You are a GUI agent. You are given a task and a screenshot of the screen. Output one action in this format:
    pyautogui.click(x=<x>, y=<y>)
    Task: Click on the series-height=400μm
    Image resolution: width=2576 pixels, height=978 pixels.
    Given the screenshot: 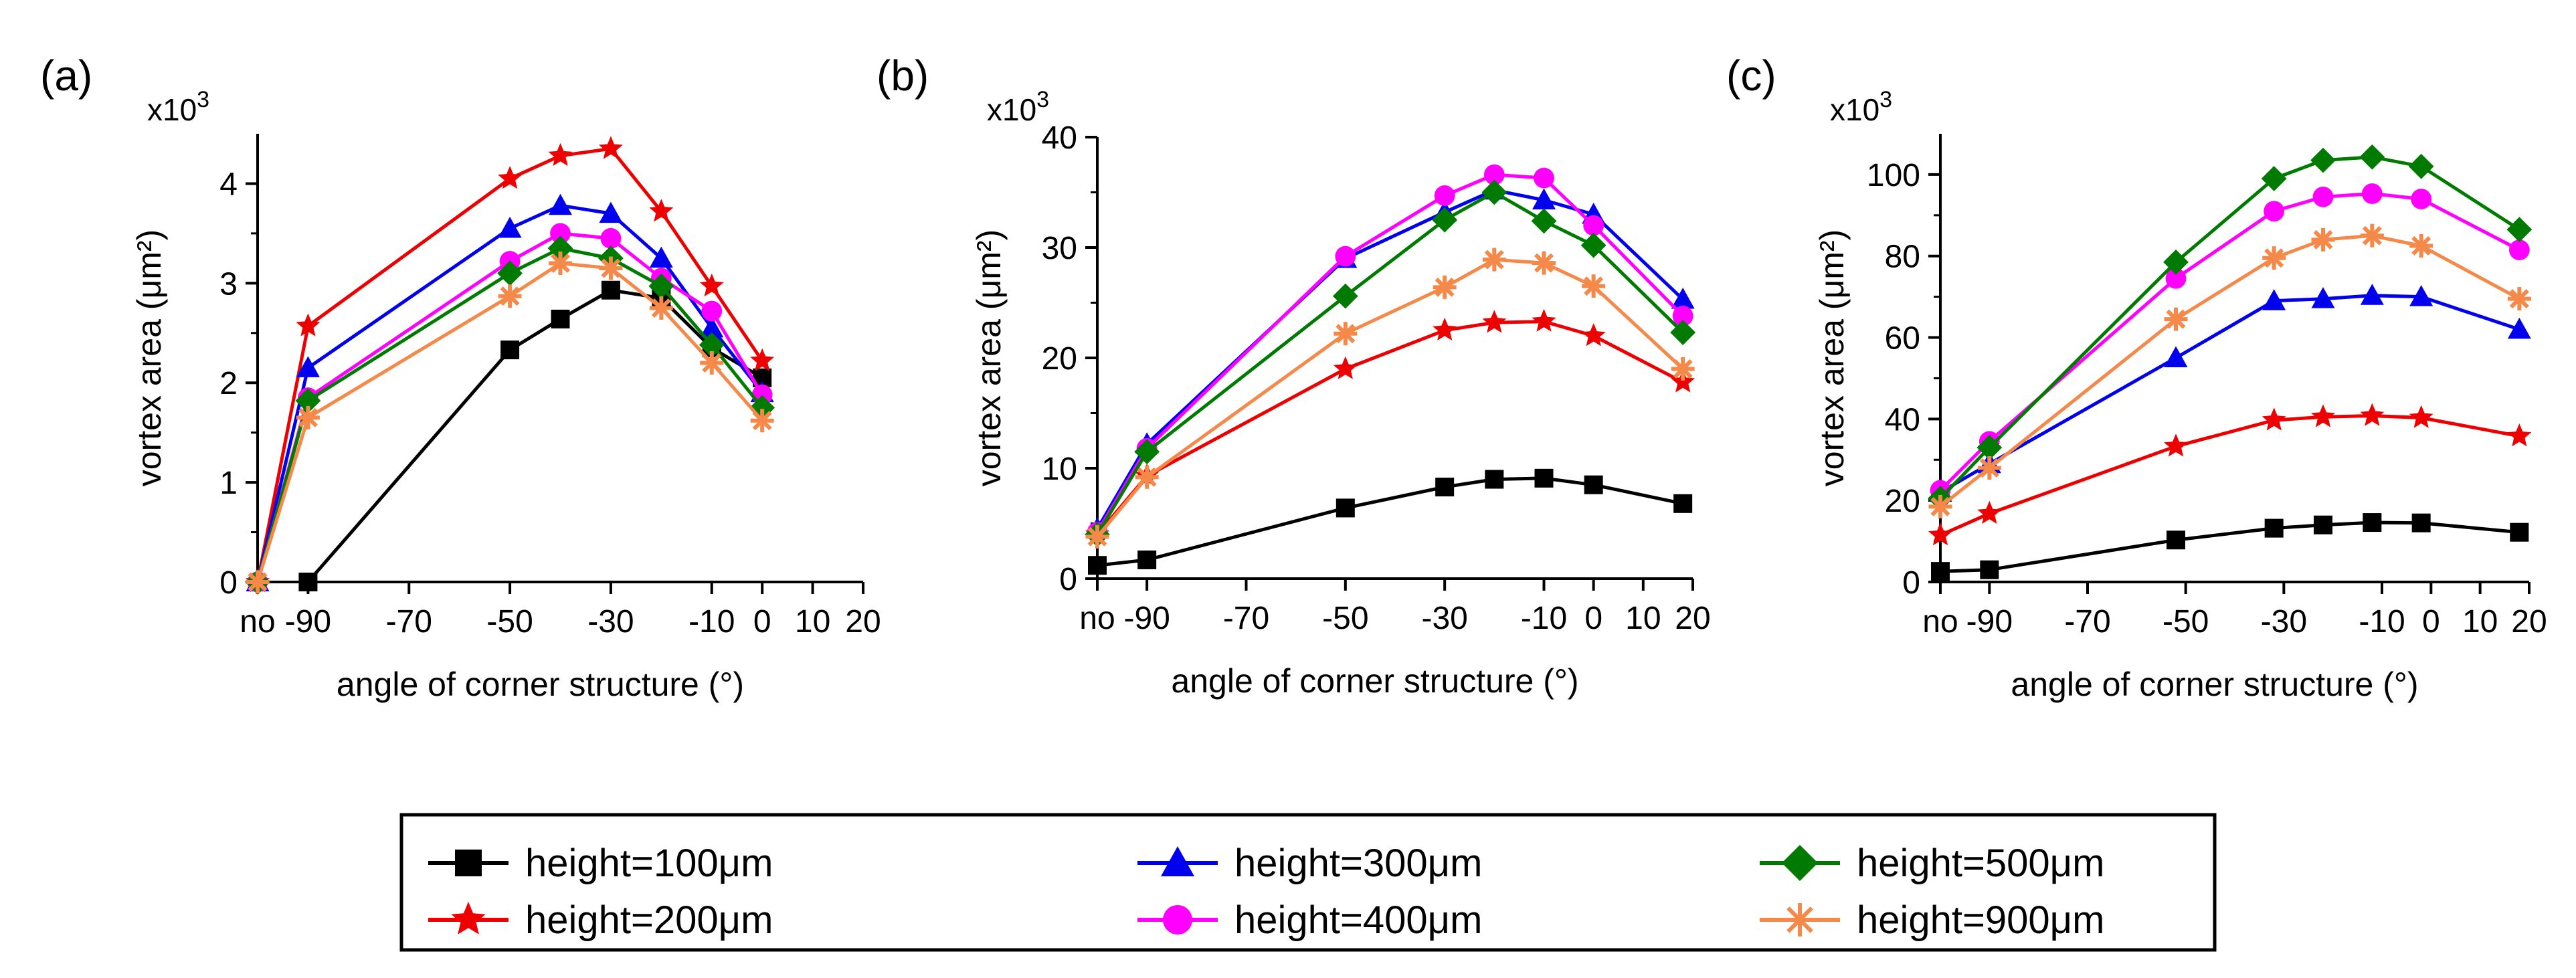 What is the action you would take?
    pyautogui.click(x=2230, y=342)
    